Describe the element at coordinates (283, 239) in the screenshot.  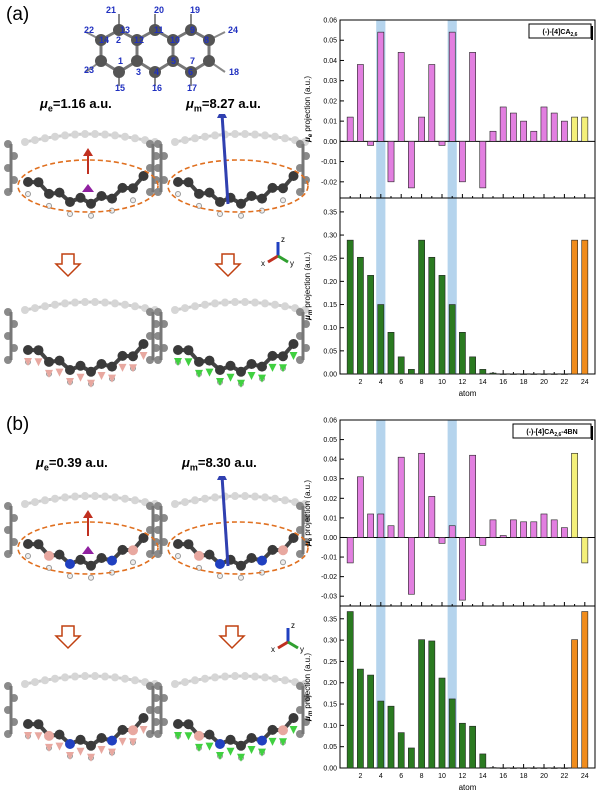
I see `axis-z-label: z` at that location.